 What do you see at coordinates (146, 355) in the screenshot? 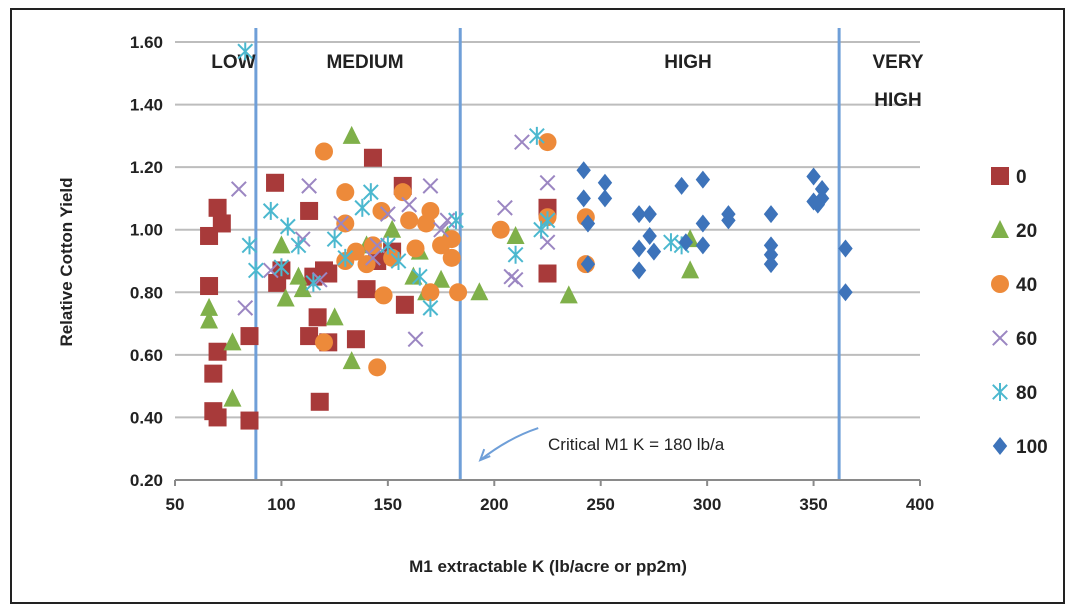
I see `y-tick-label: 0.60` at bounding box center [146, 355].